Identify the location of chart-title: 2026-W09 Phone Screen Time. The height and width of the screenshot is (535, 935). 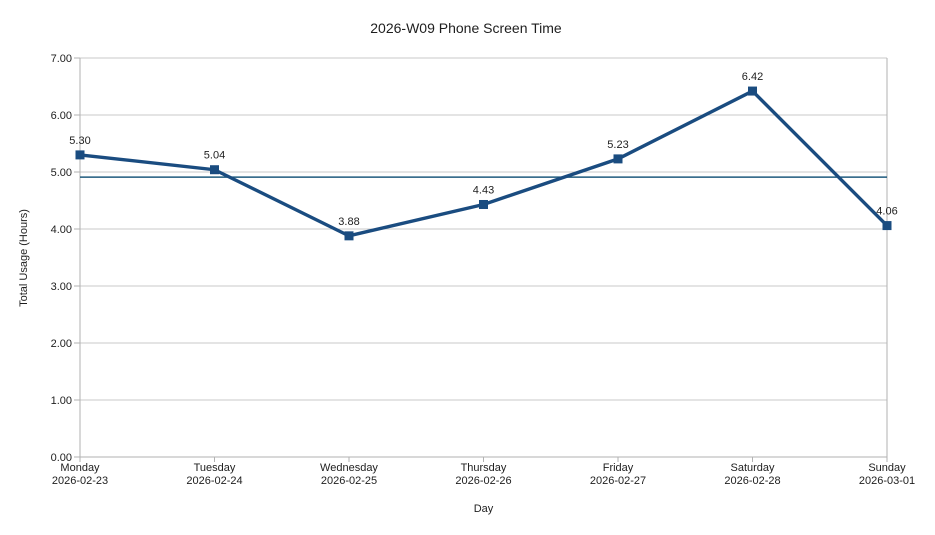
(466, 28).